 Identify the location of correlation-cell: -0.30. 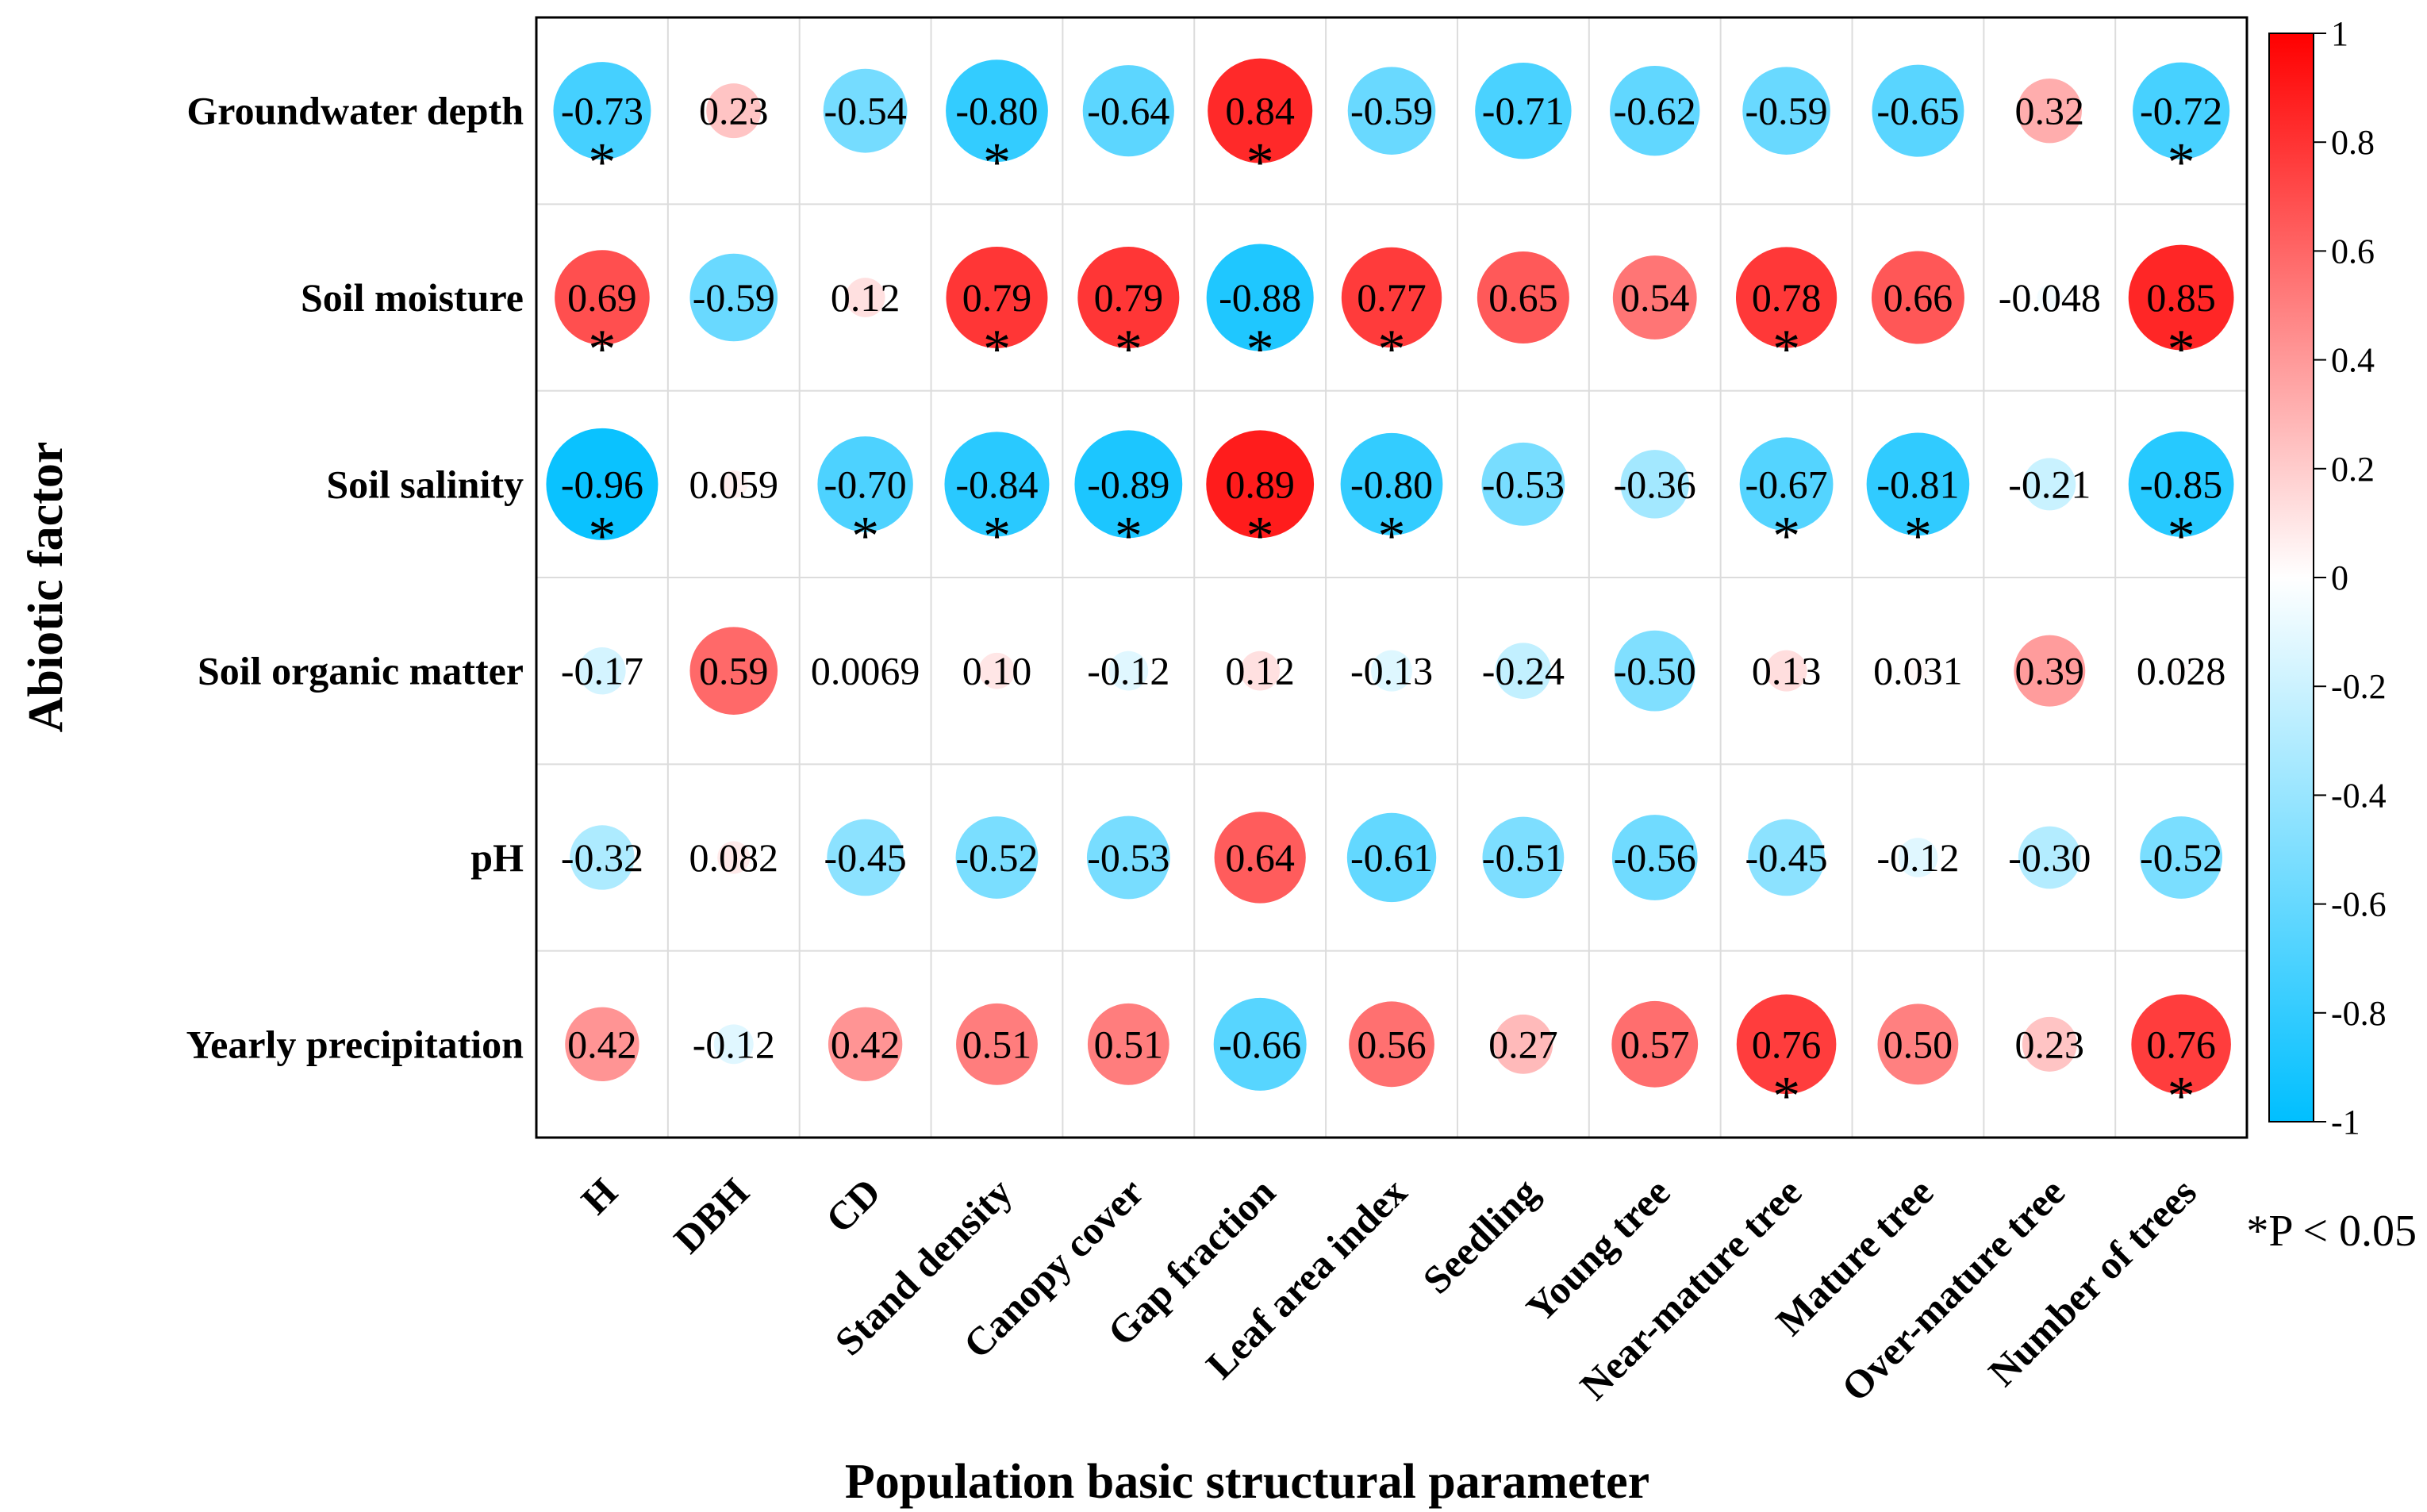
(2049, 858).